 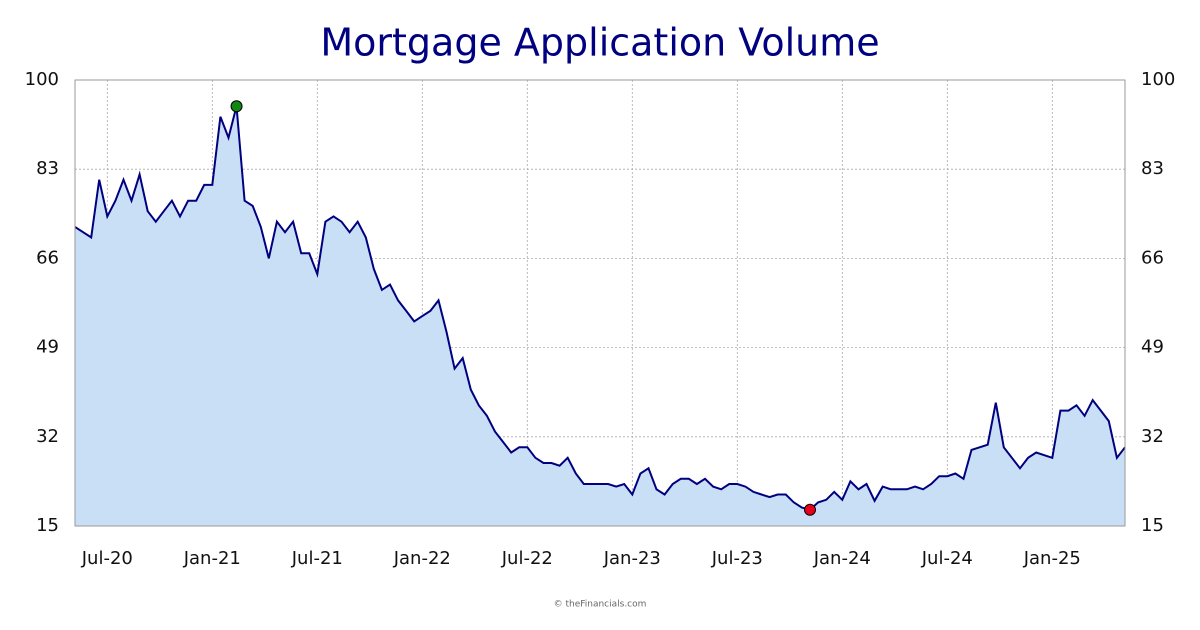 I want to click on chart-title: Mortgage Application Volume, so click(x=599, y=43).